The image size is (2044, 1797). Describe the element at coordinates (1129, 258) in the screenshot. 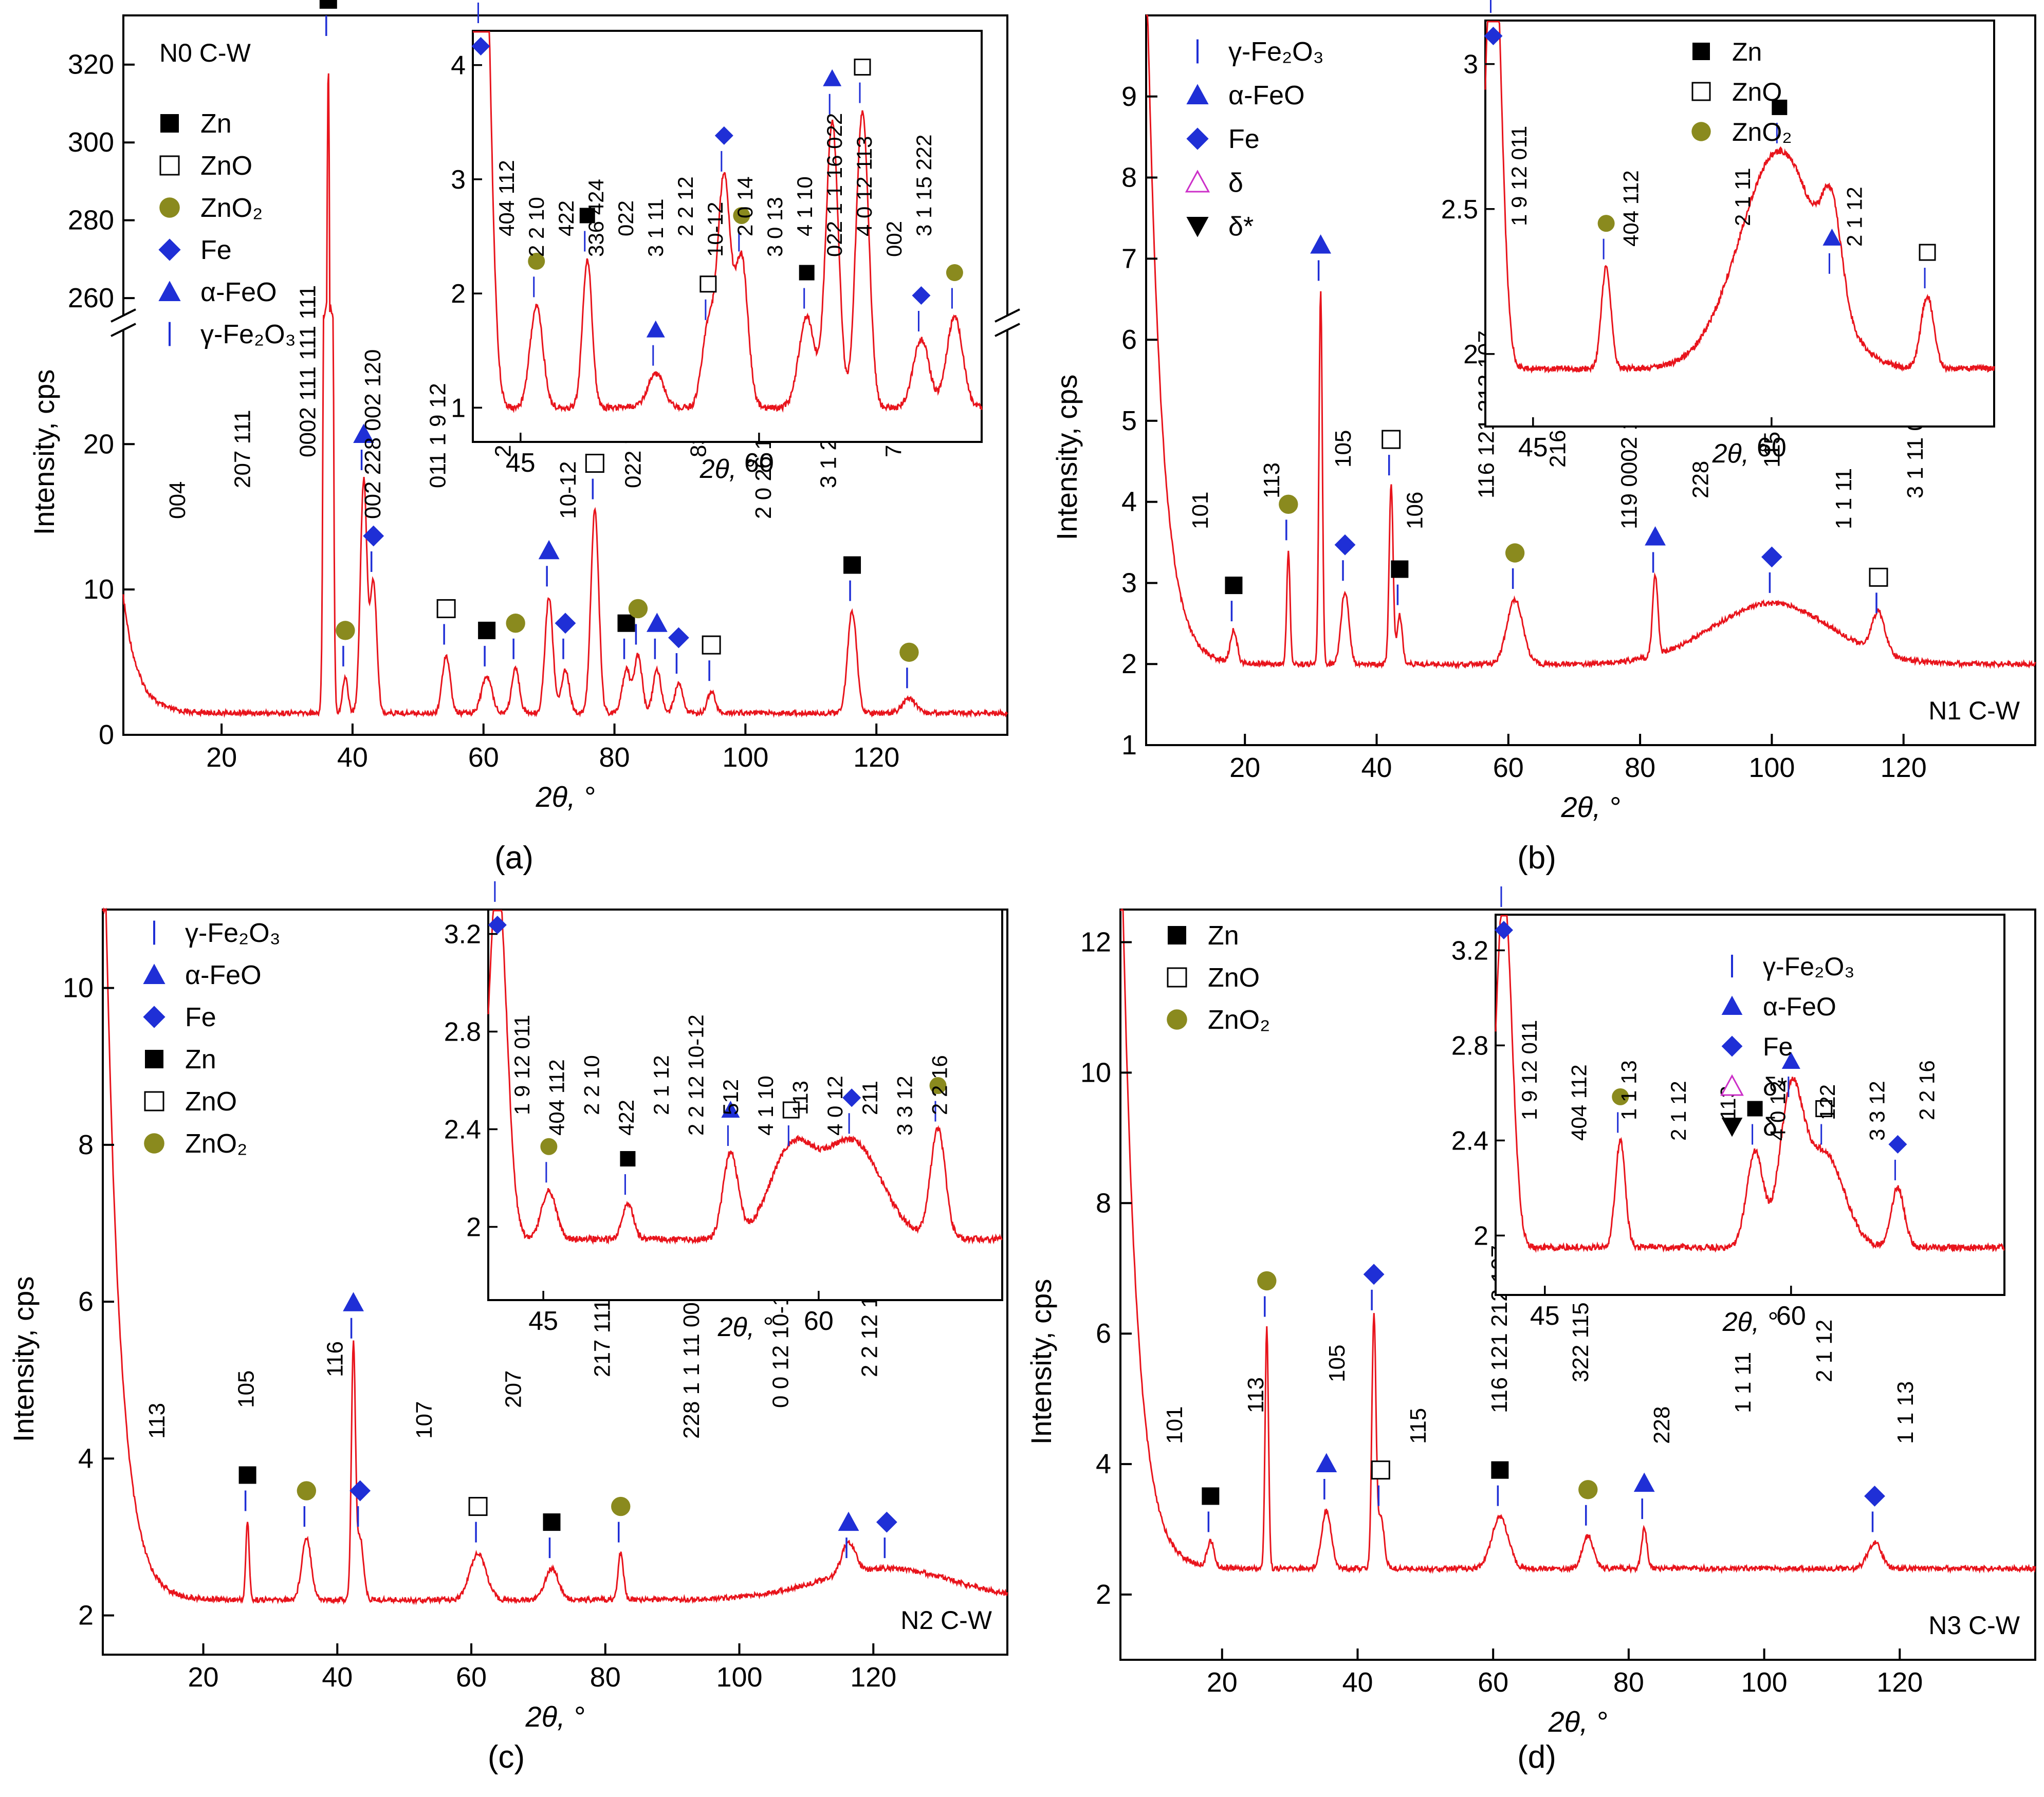

I see `y-tick-label: 7` at that location.